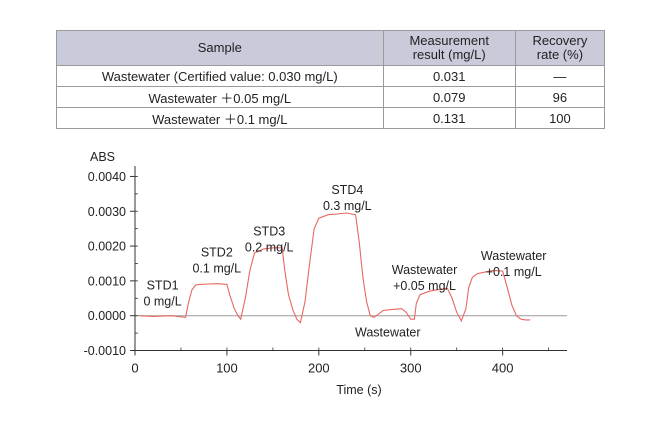  I want to click on x-tick-label: 300, so click(411, 368).